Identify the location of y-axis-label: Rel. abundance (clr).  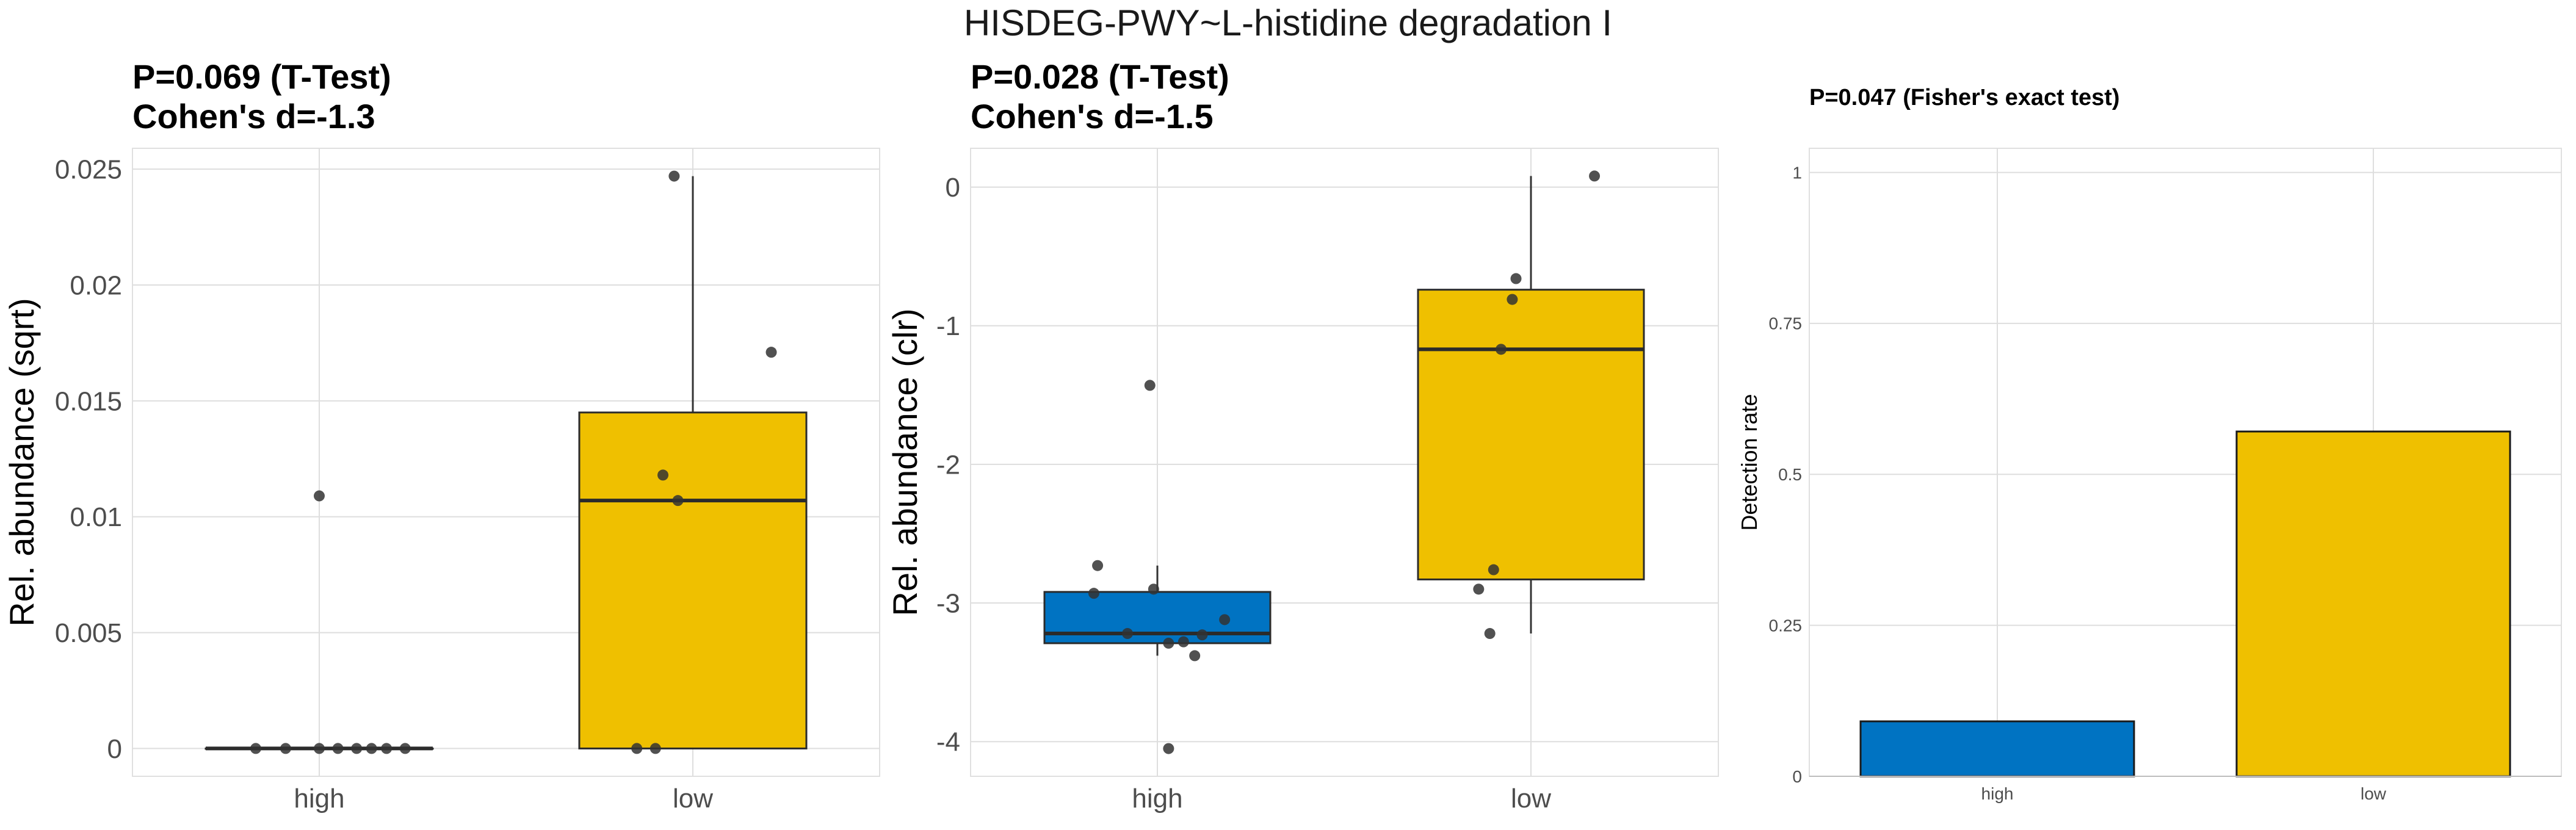
(905, 462).